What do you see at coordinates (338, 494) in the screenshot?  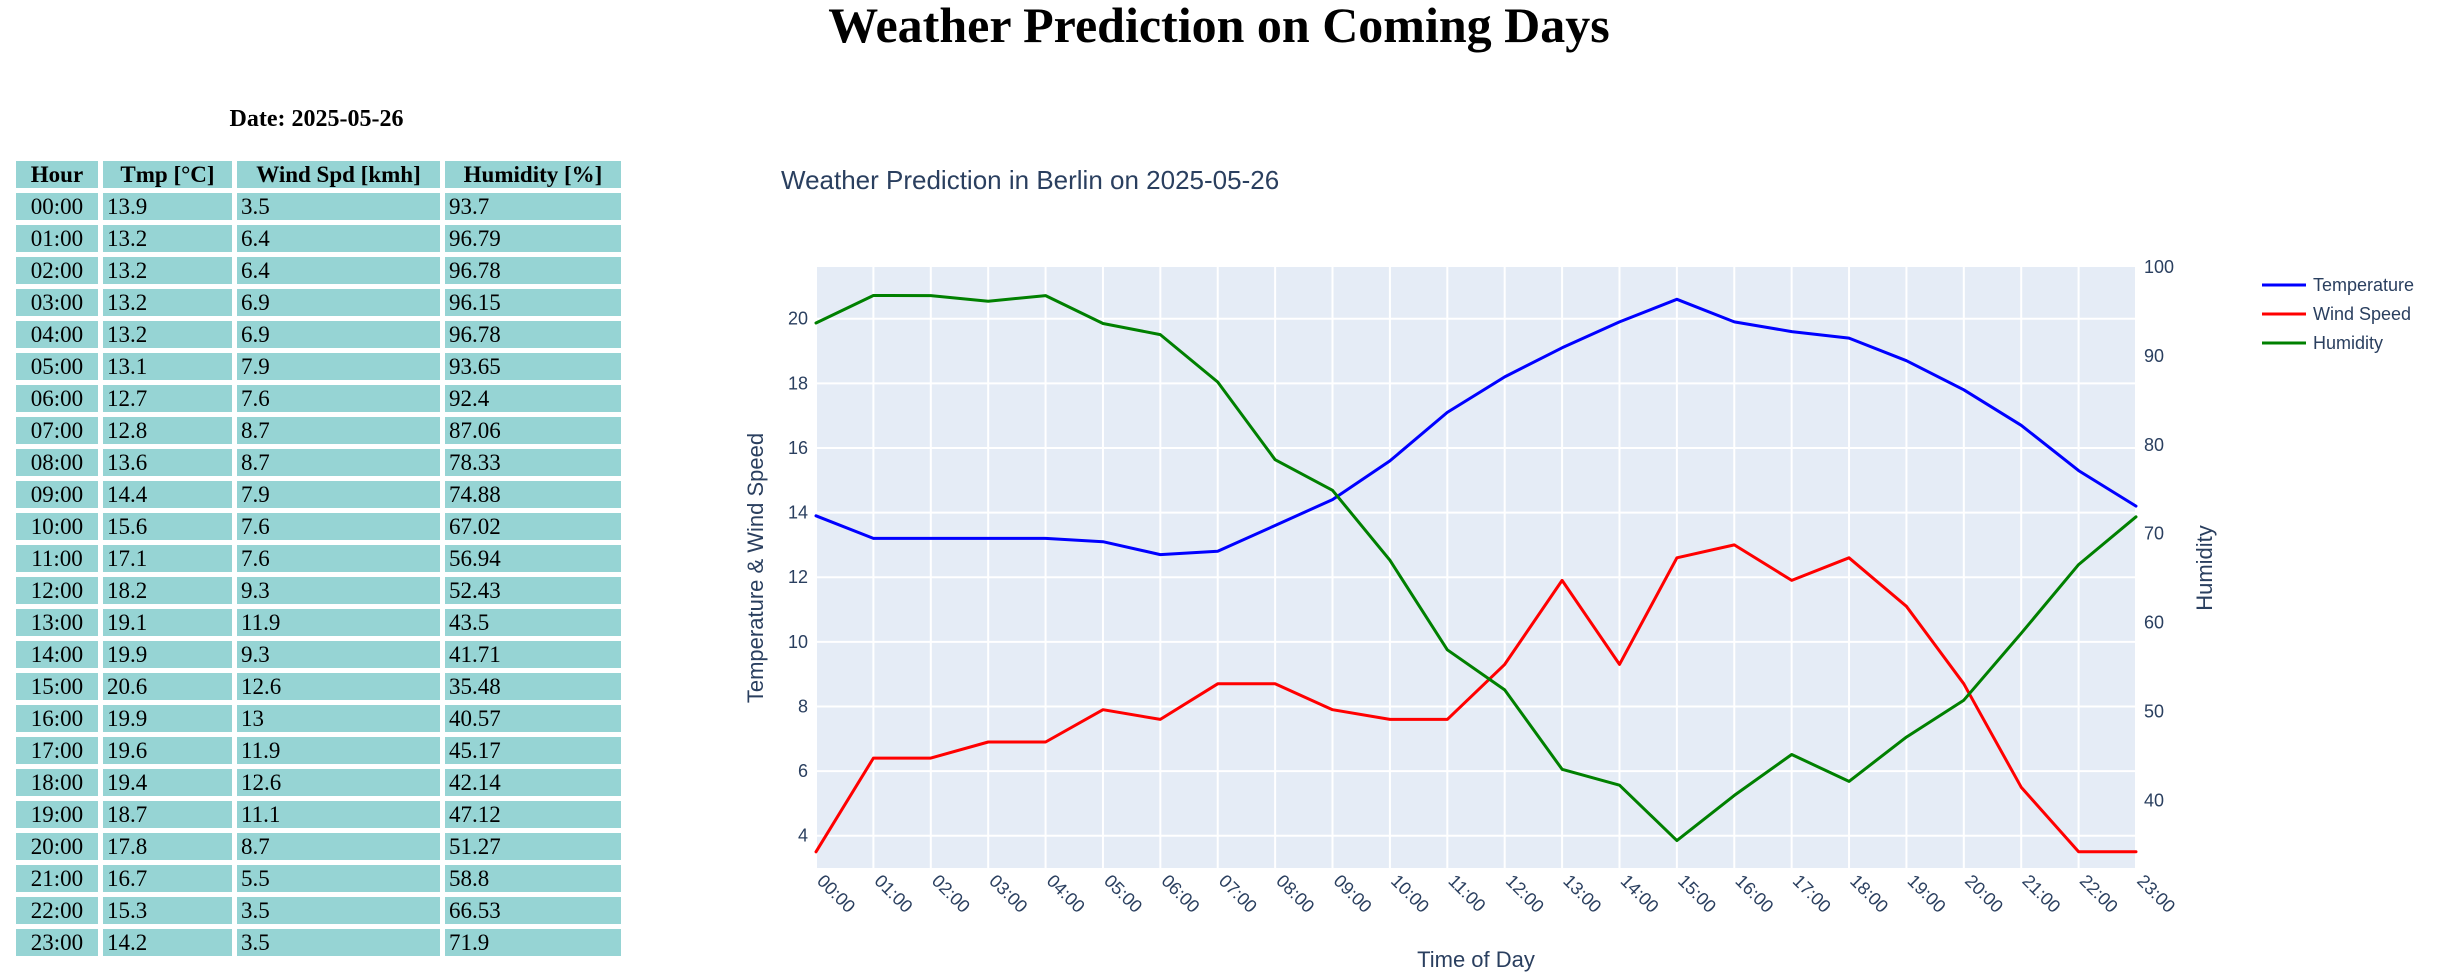 I see `cell-wind-speed: 7.9` at bounding box center [338, 494].